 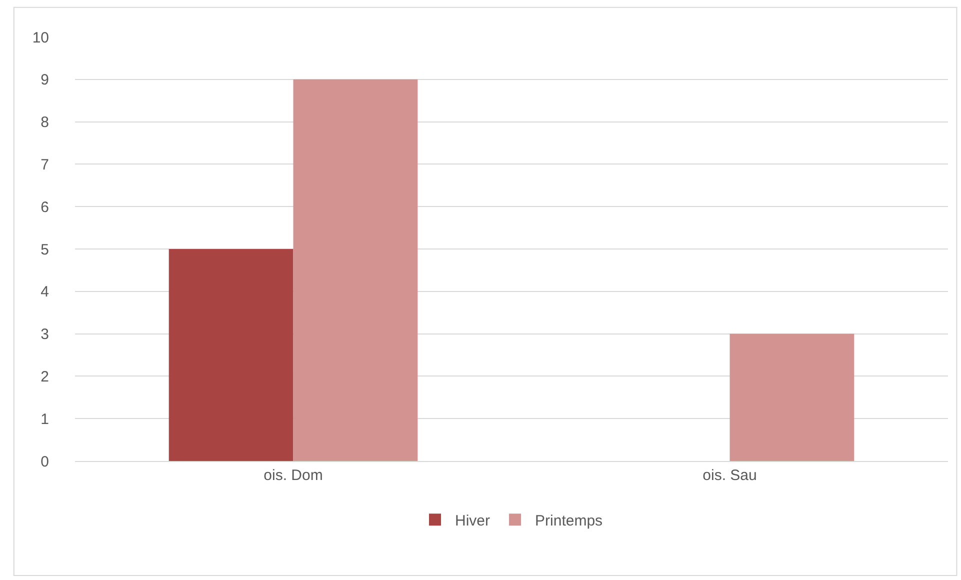 I want to click on y-tick-label: 7, so click(x=44, y=165).